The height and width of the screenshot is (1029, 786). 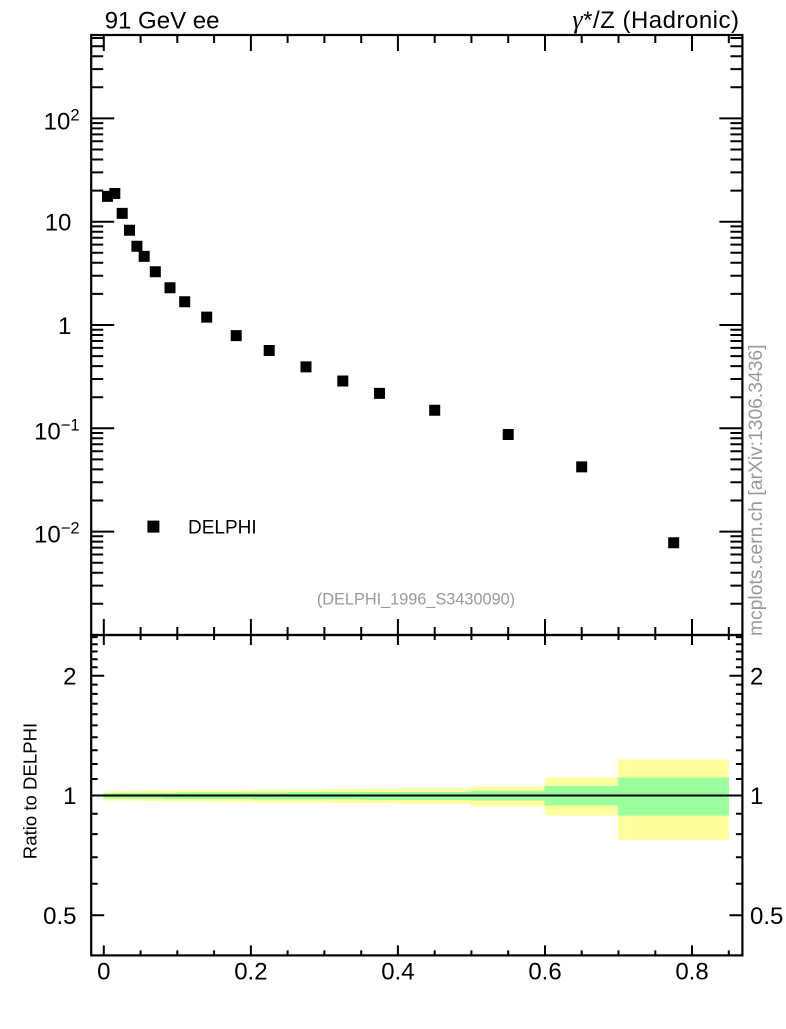 I want to click on svg-text: 0.6, so click(x=544, y=972).